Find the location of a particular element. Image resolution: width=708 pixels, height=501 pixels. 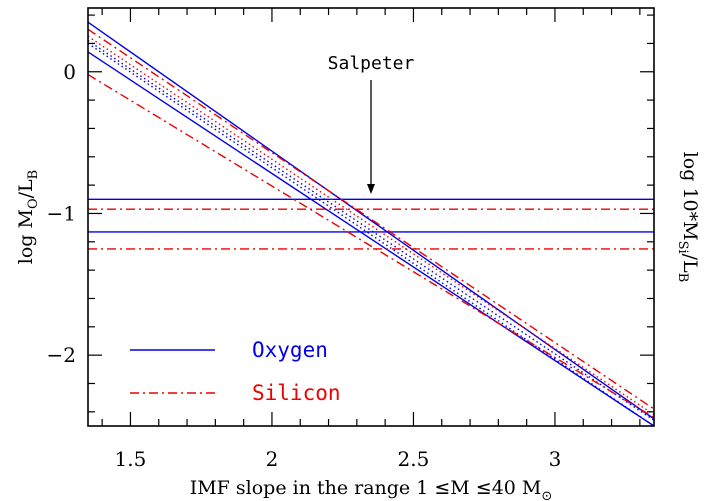

x-axis-label: IMF slope in the range 1 ≤M ≤40 M⊙ is located at coordinates (371, 489).